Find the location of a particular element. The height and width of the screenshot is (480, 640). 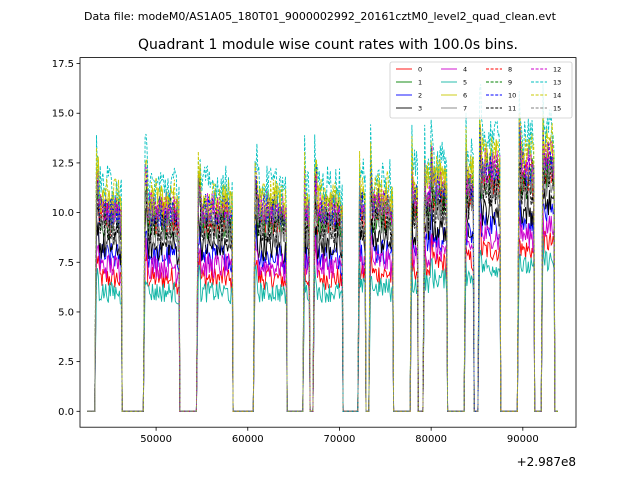

y-tick-label: 5.0 is located at coordinates (66, 312).